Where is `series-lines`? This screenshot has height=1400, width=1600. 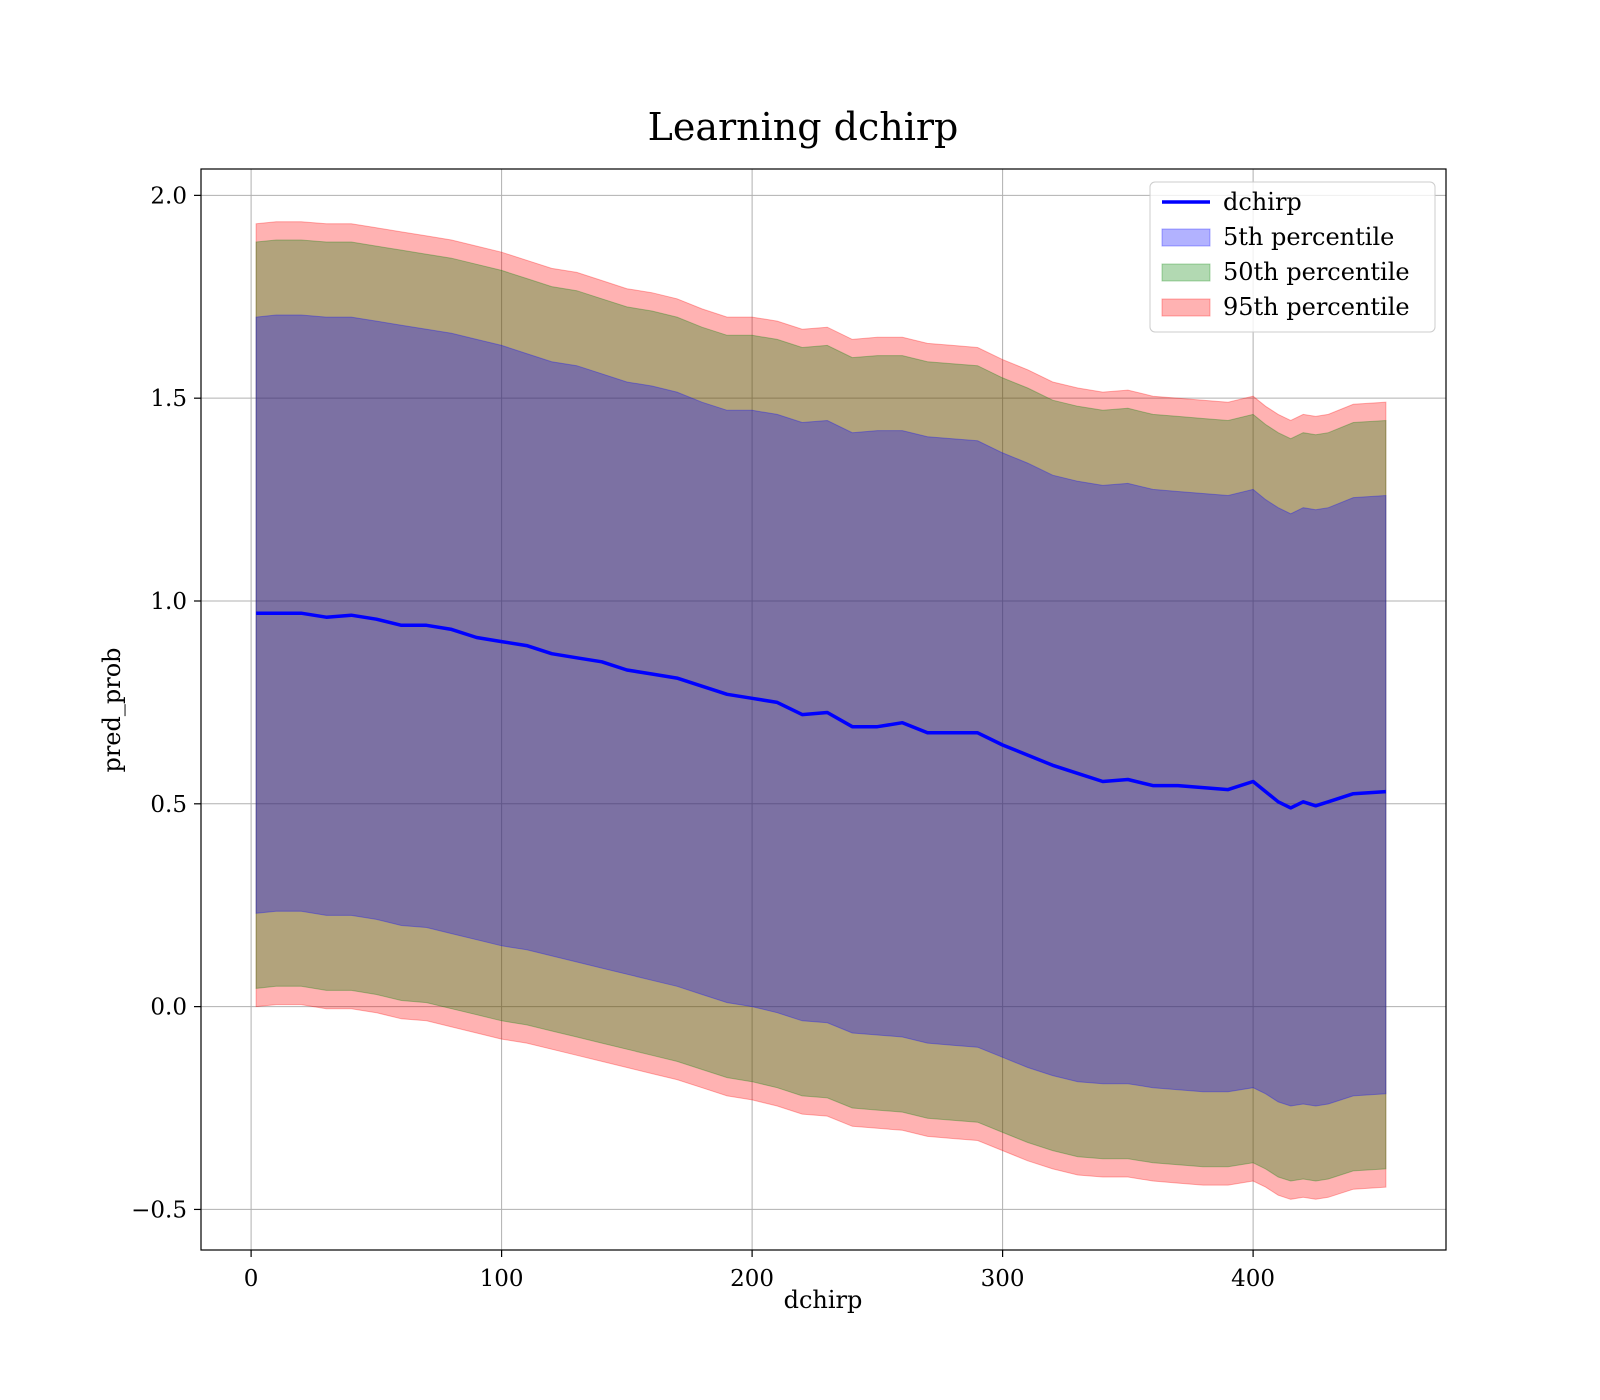 series-lines is located at coordinates (821, 710).